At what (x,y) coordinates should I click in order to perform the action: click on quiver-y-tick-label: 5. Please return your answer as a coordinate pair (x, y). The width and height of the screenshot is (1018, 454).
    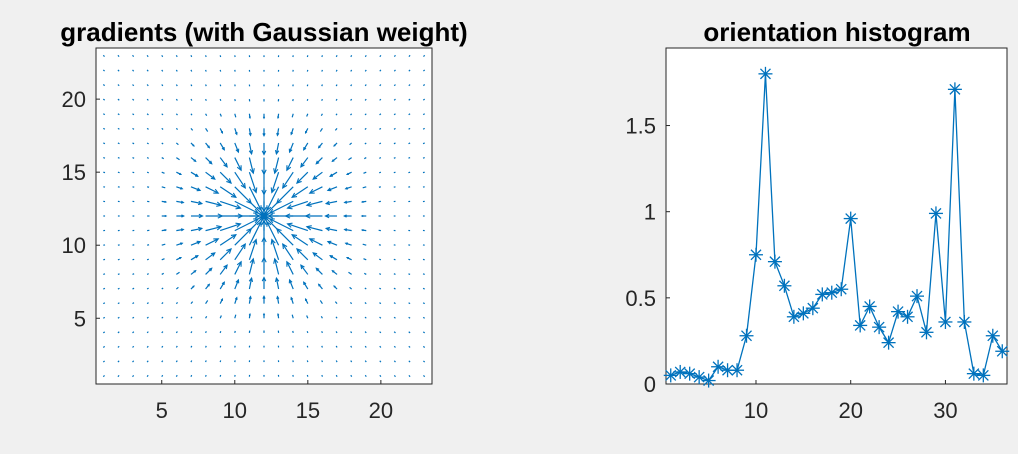
    Looking at the image, I should click on (80, 318).